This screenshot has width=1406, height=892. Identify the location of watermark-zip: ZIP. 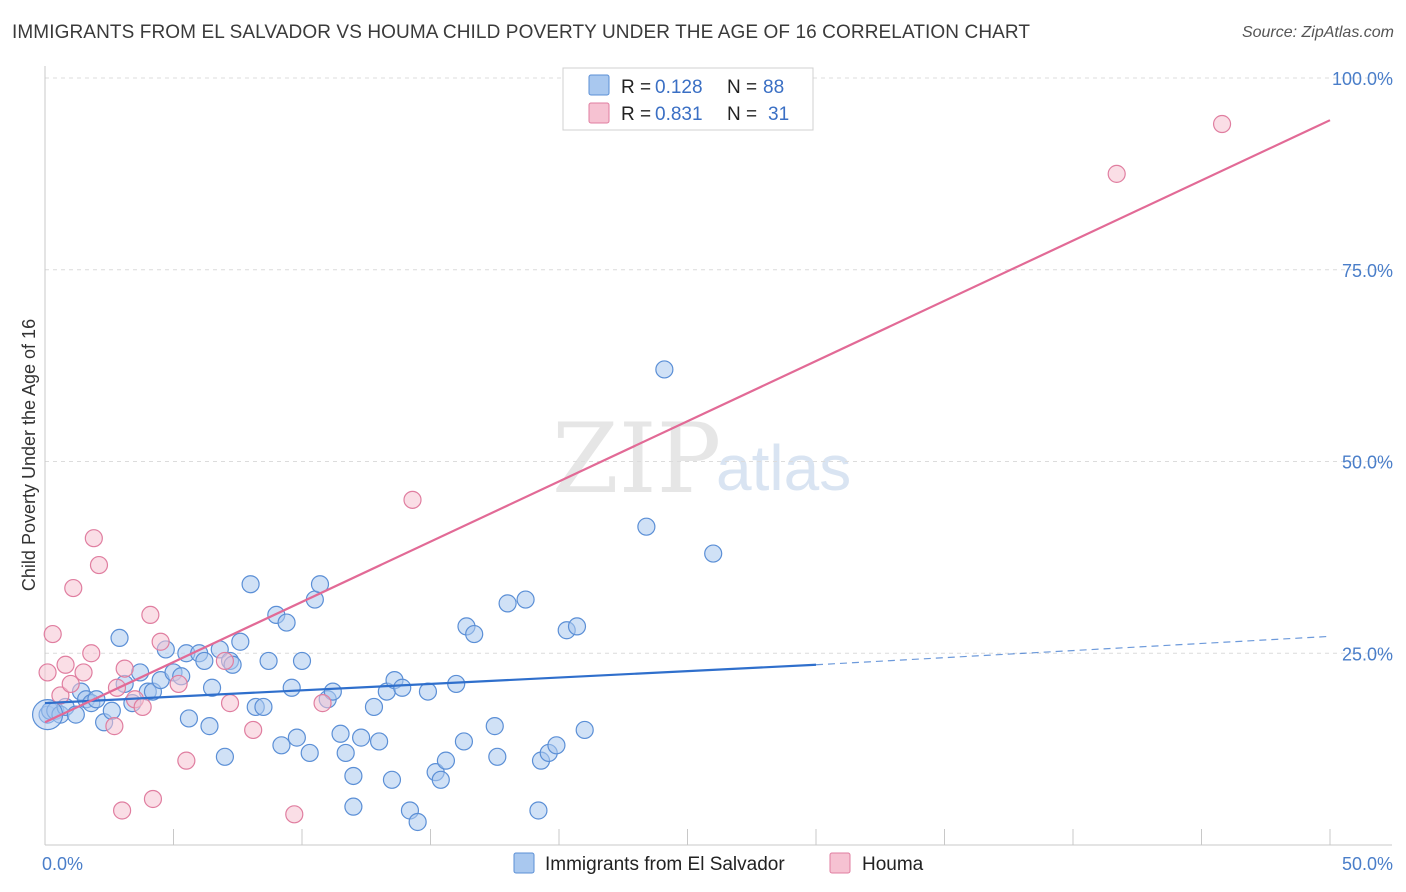
(636, 459).